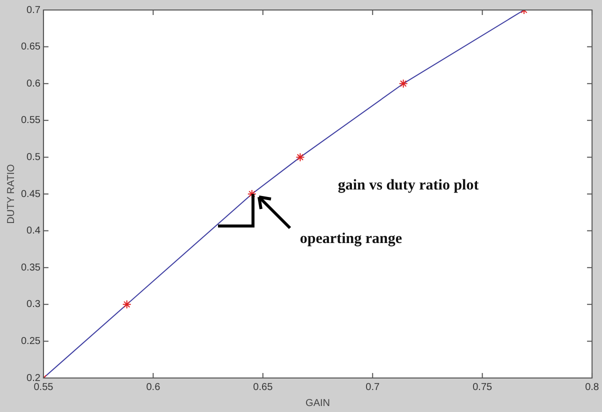 This screenshot has width=602, height=412. What do you see at coordinates (30, 120) in the screenshot?
I see `y-tick-label: 0.55` at bounding box center [30, 120].